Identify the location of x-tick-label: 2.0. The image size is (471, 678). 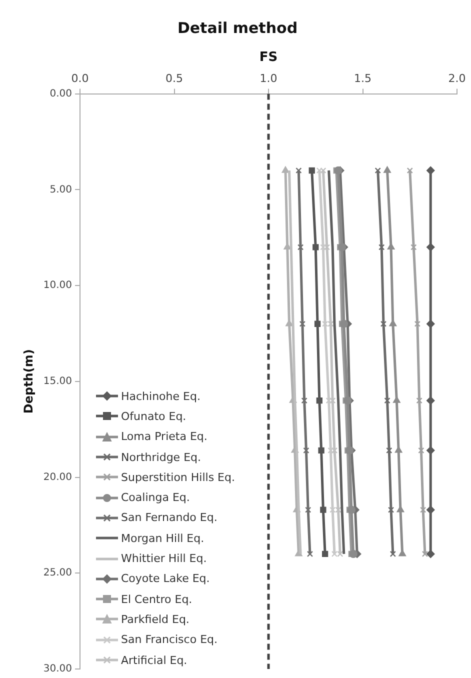
(457, 79).